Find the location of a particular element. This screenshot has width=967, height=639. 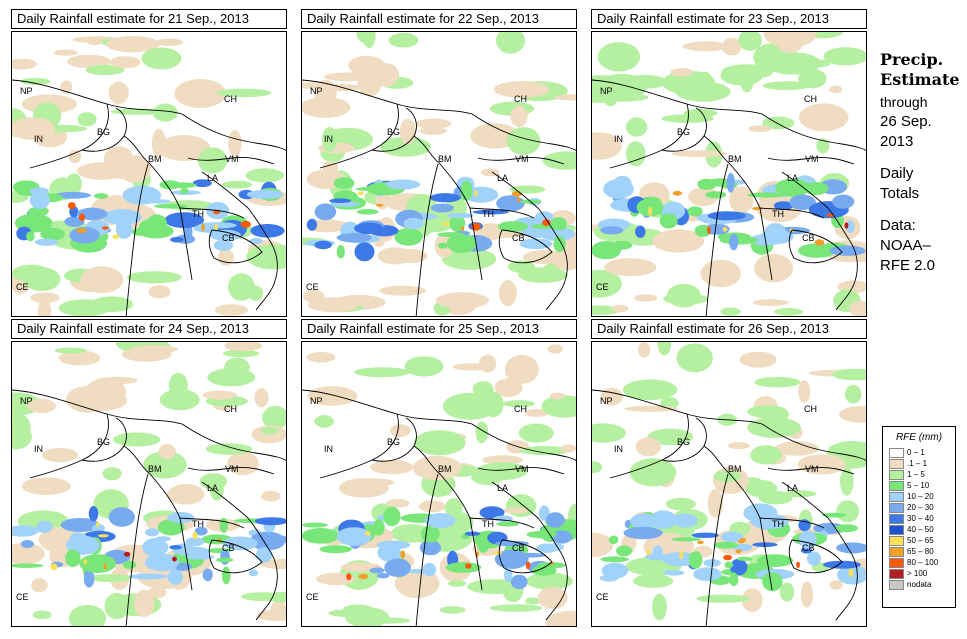

legend-label: 10 – 20 is located at coordinates (920, 496).